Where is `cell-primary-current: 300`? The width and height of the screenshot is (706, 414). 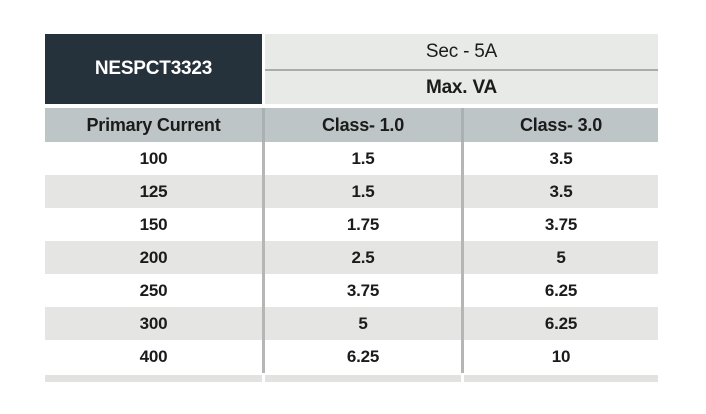
cell-primary-current: 300 is located at coordinates (153, 323).